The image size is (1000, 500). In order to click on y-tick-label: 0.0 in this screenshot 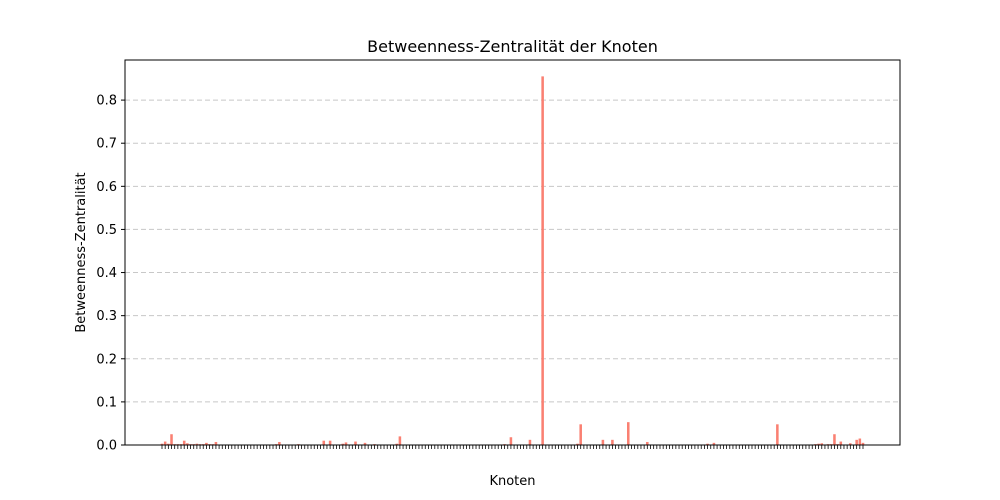, I will do `click(106, 446)`.